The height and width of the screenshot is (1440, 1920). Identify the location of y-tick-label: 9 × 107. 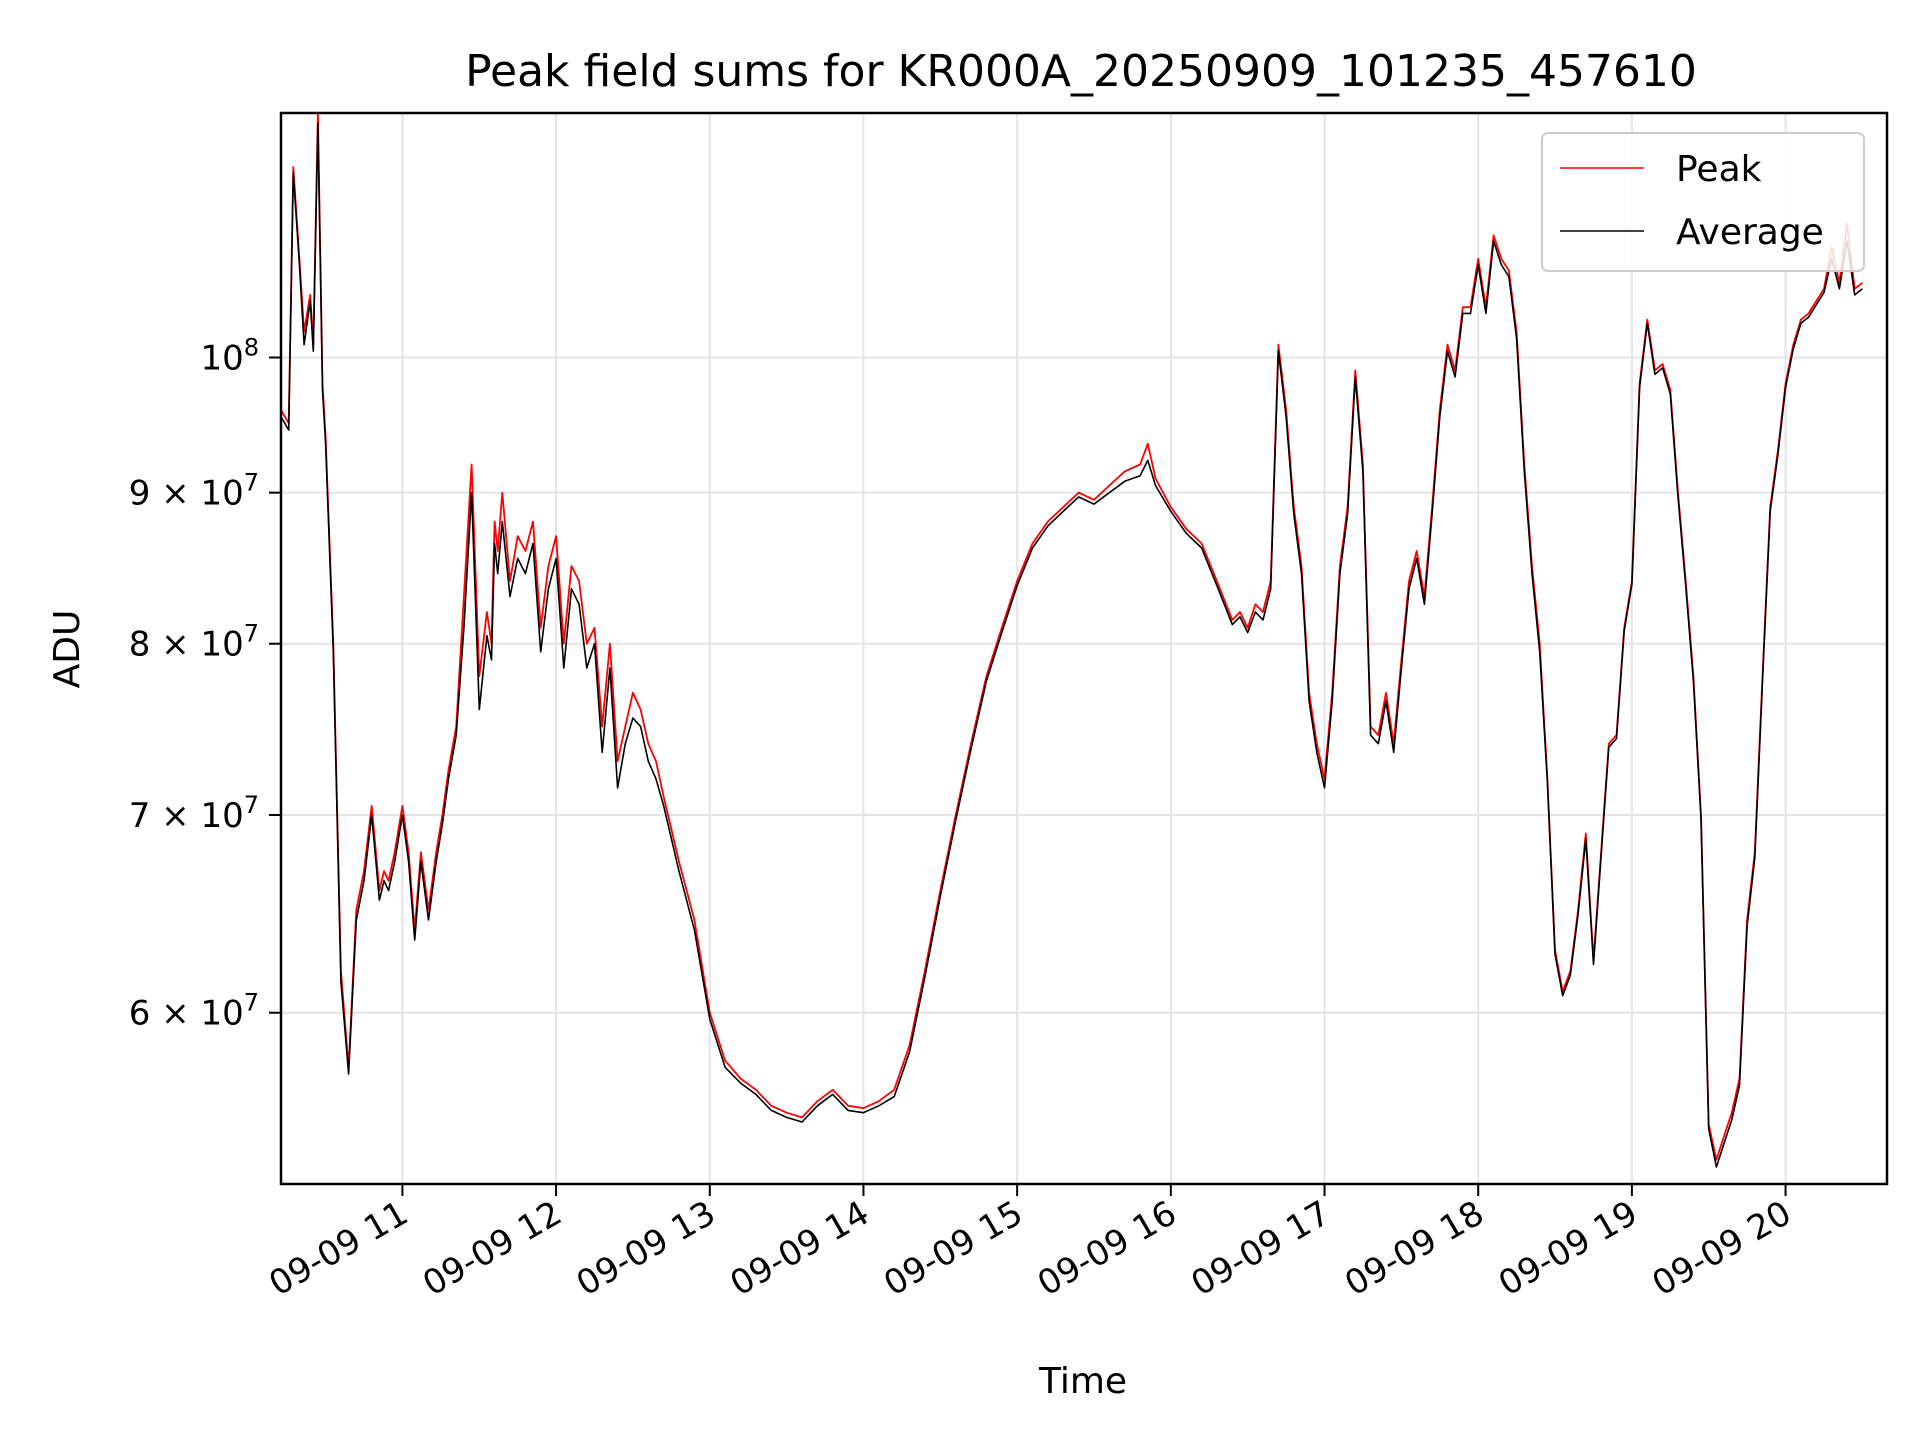
(194, 491).